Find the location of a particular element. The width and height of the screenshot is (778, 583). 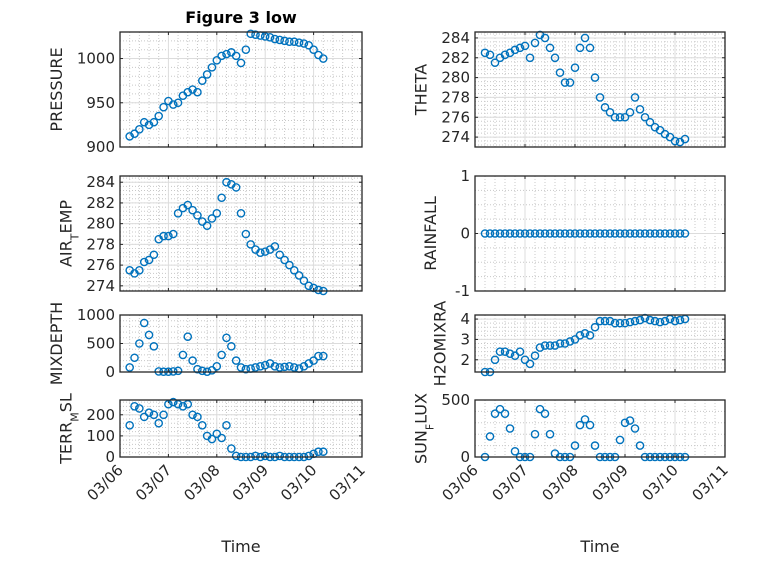

x-tick-label: 03/06 is located at coordinates (460, 482).